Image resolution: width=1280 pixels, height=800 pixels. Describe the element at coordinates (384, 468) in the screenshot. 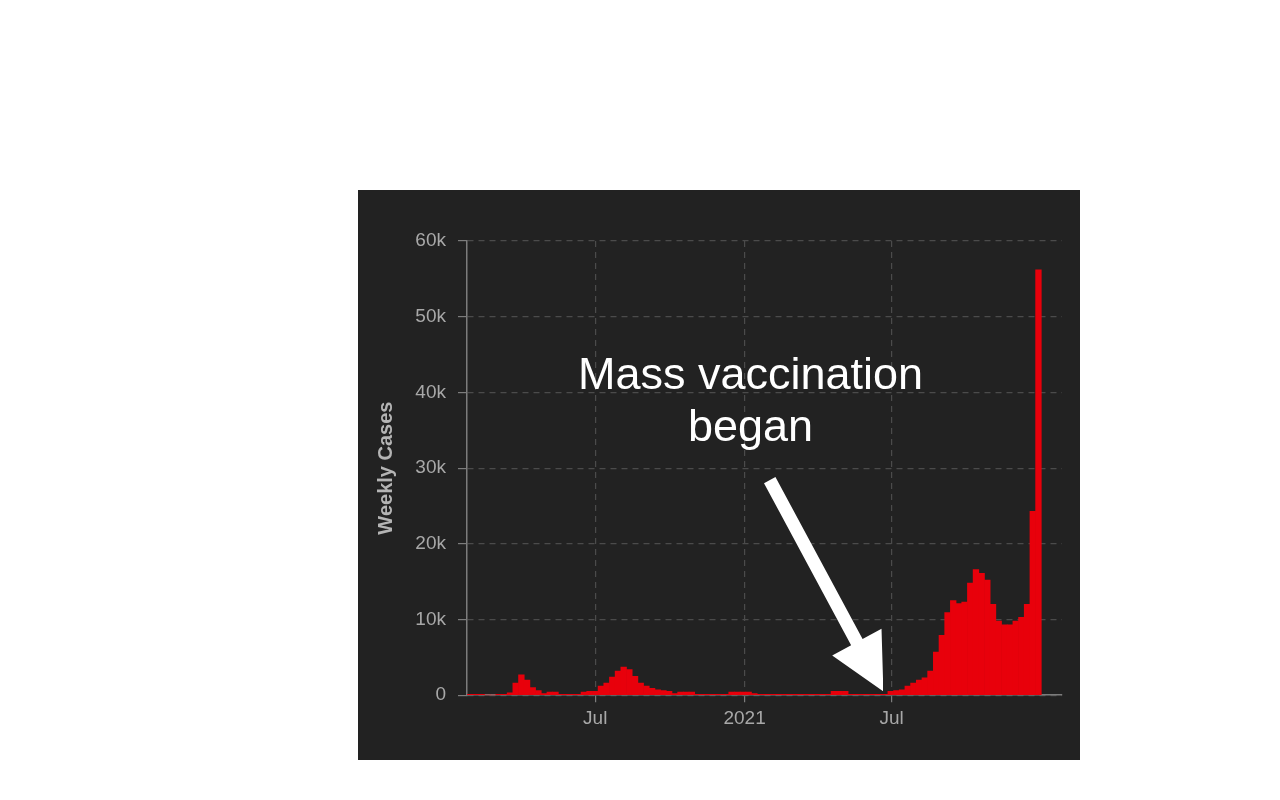

I see `y-axis-title: Weekly Cases` at that location.